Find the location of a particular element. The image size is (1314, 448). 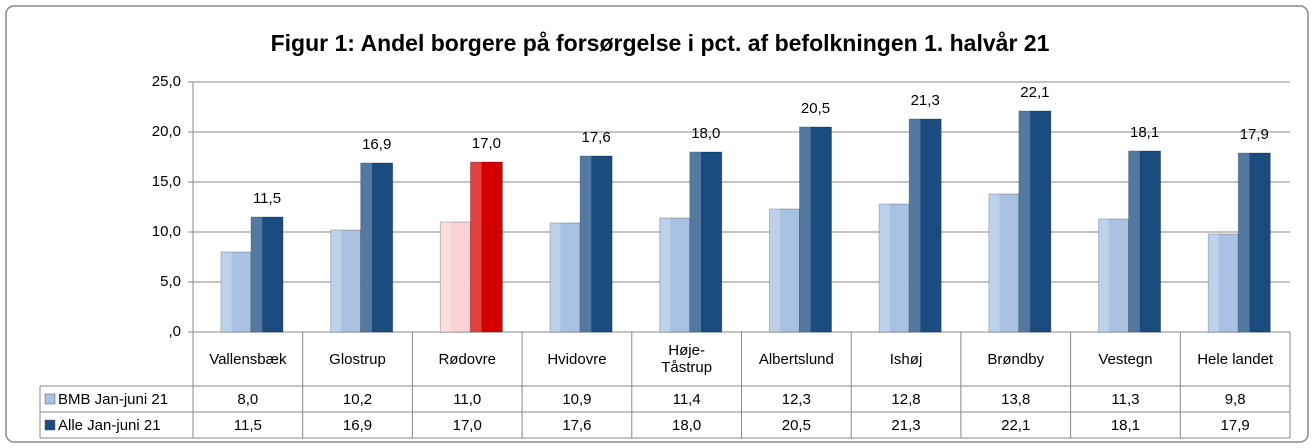

table-value: 18,1 is located at coordinates (1125, 425).